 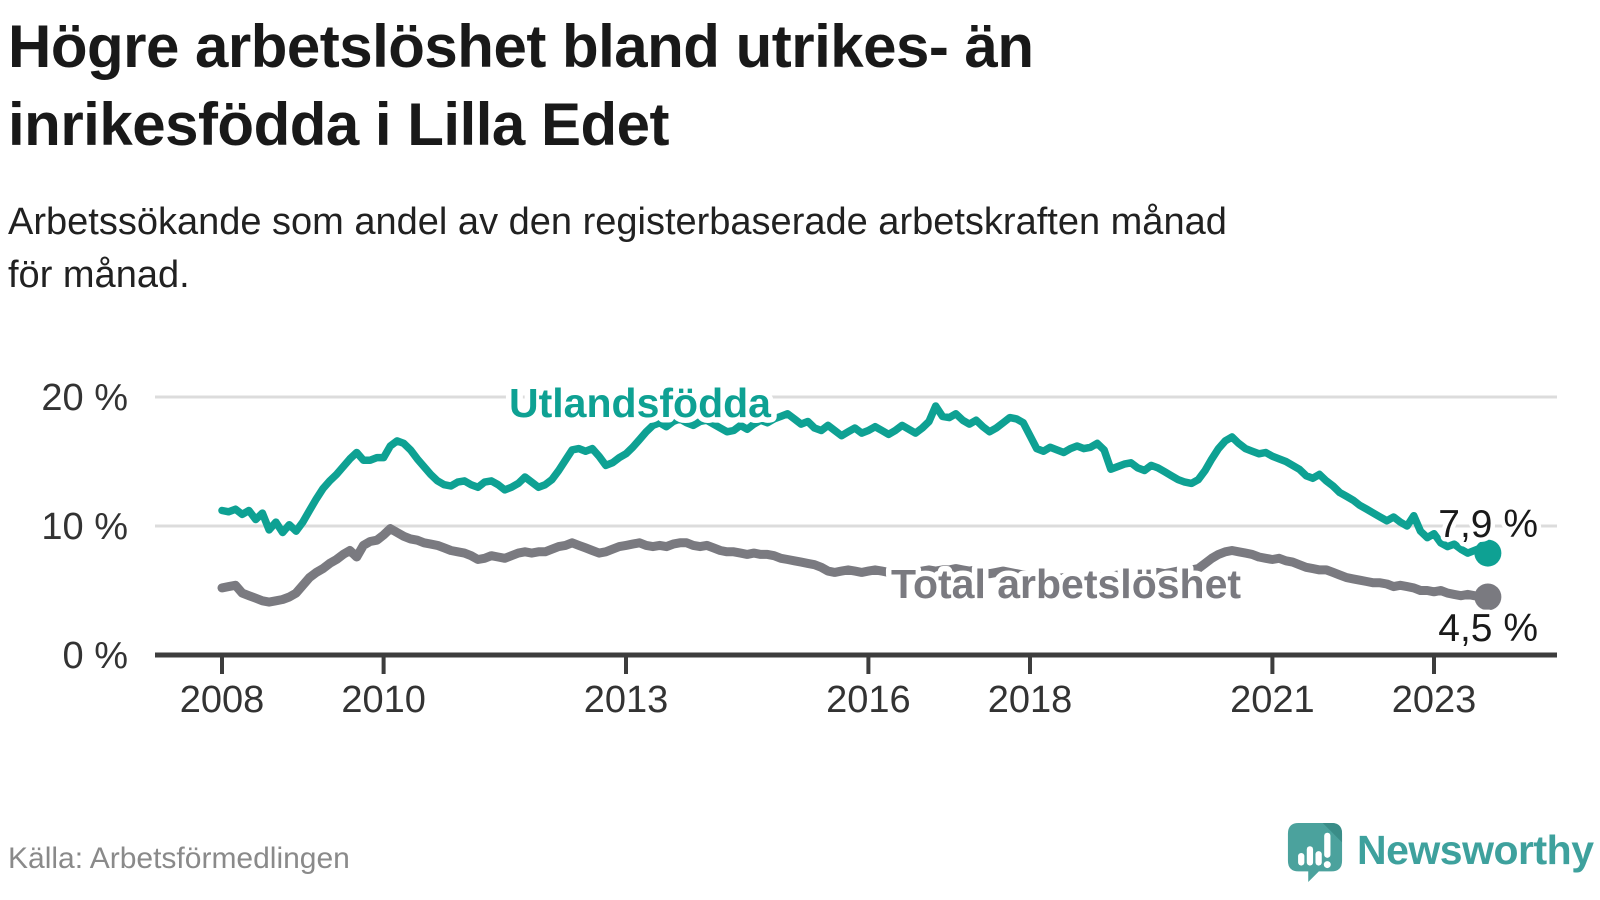 What do you see at coordinates (1327, 865) in the screenshot?
I see `exclamation-dot-icon` at bounding box center [1327, 865].